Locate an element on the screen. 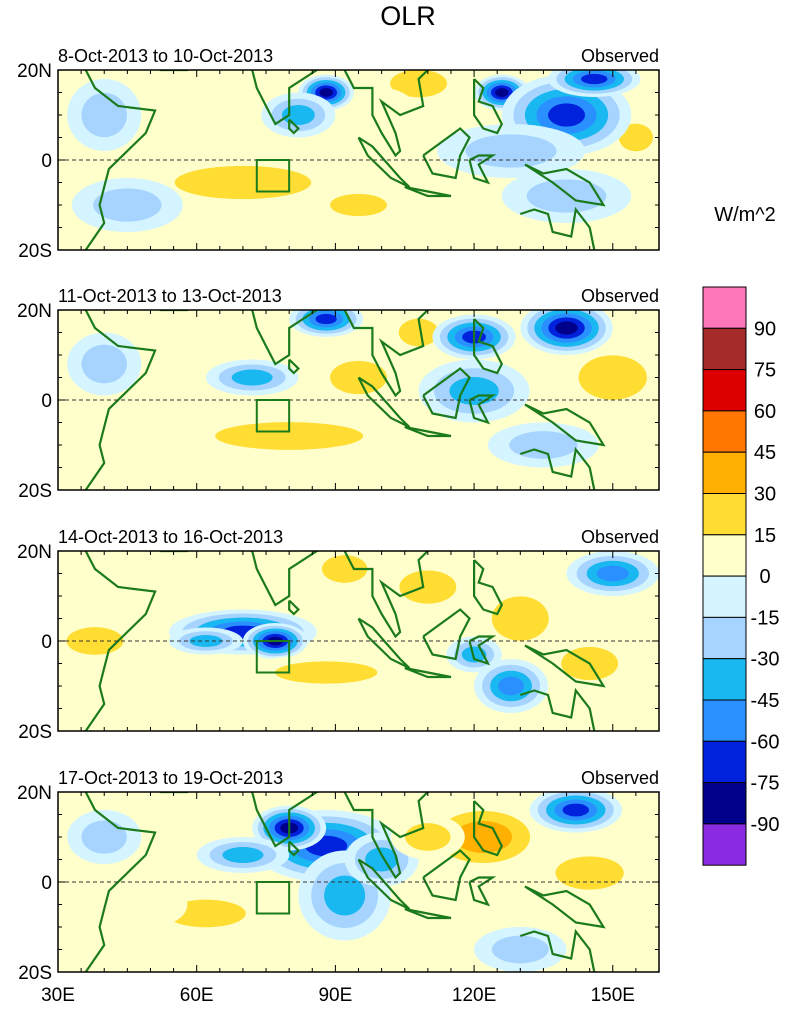 The image size is (791, 1013). colorbar-label: 60 is located at coordinates (765, 412).